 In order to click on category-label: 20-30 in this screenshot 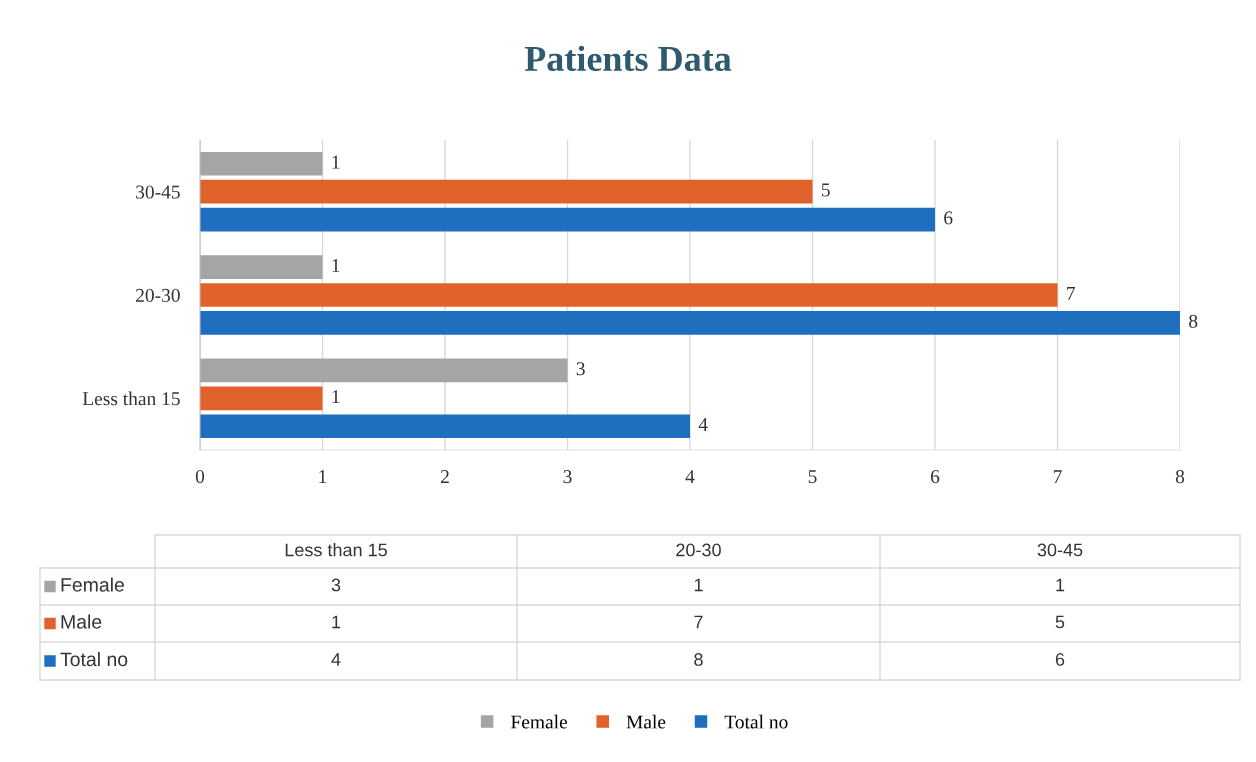, I will do `click(698, 550)`.